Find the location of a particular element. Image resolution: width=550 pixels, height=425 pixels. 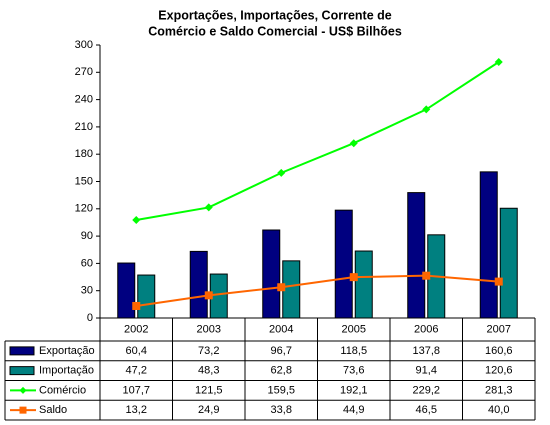

data-label: 60,4 is located at coordinates (136, 351).